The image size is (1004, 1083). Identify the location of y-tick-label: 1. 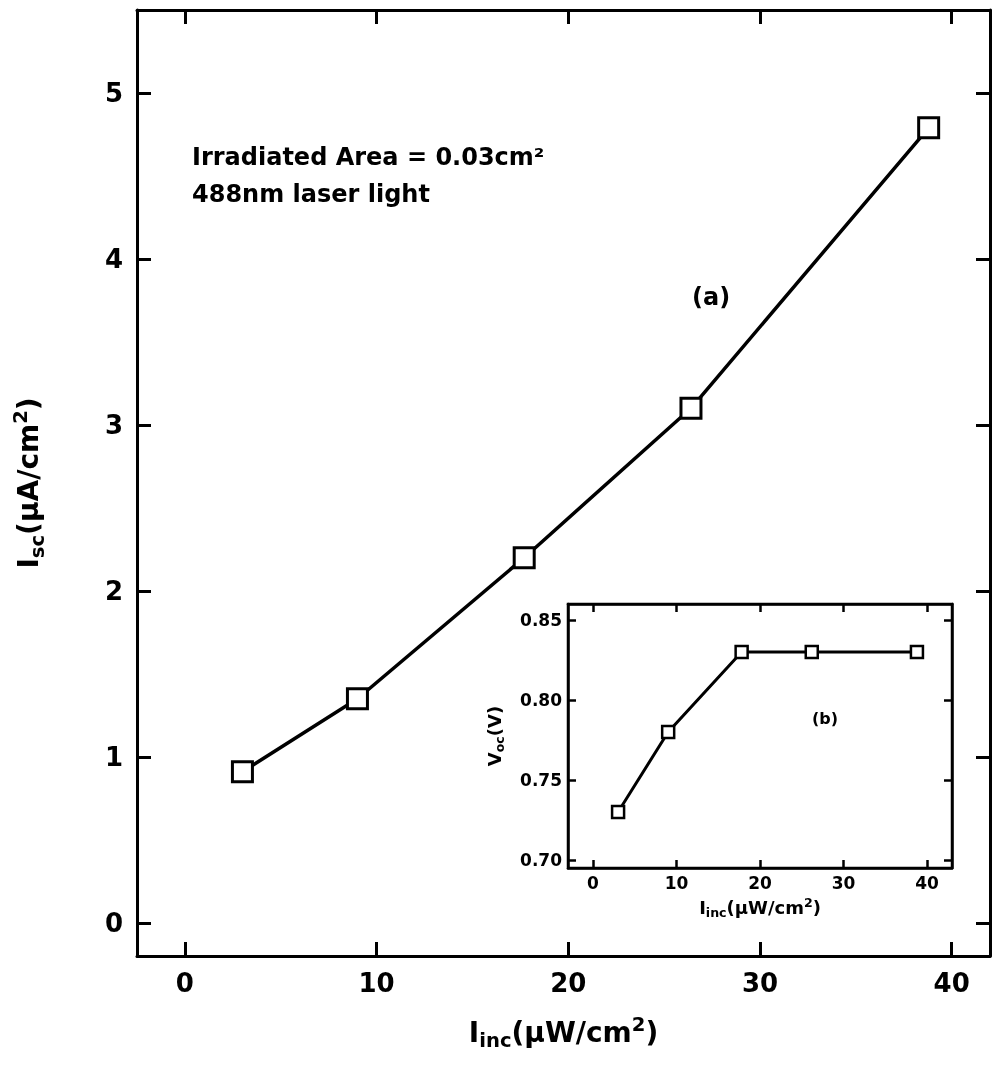
(113, 756).